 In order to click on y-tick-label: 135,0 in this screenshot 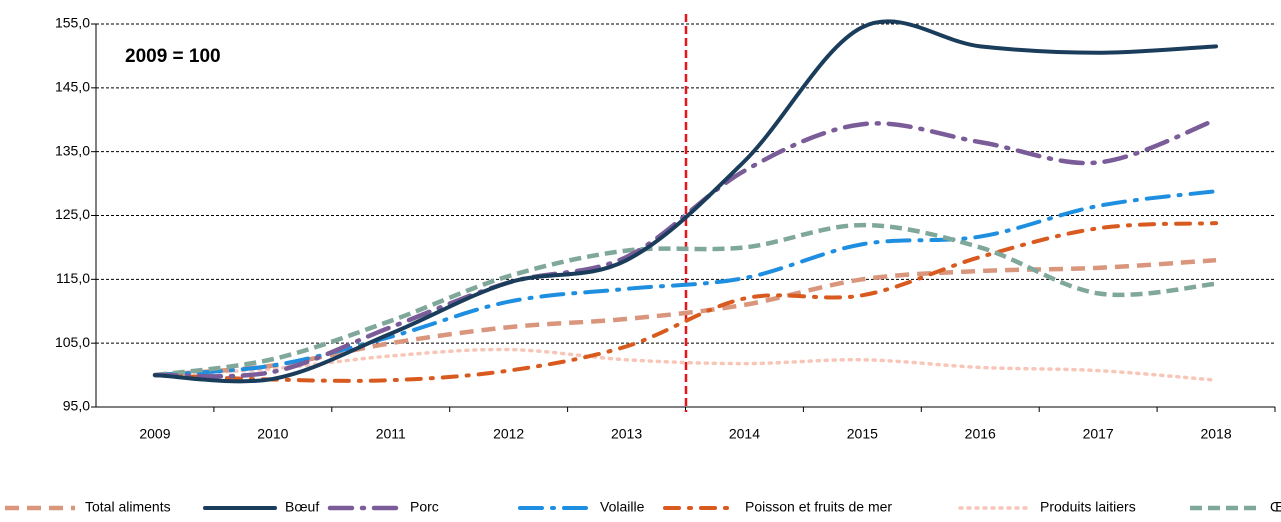, I will do `click(72, 150)`.